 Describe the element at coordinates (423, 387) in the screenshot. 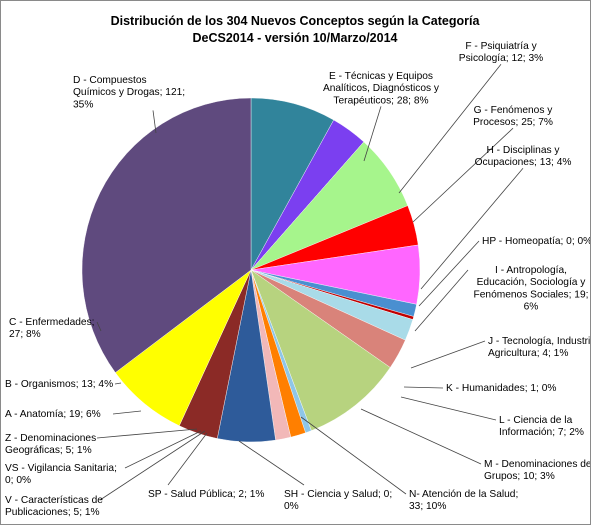

I see `leader-line-k` at that location.